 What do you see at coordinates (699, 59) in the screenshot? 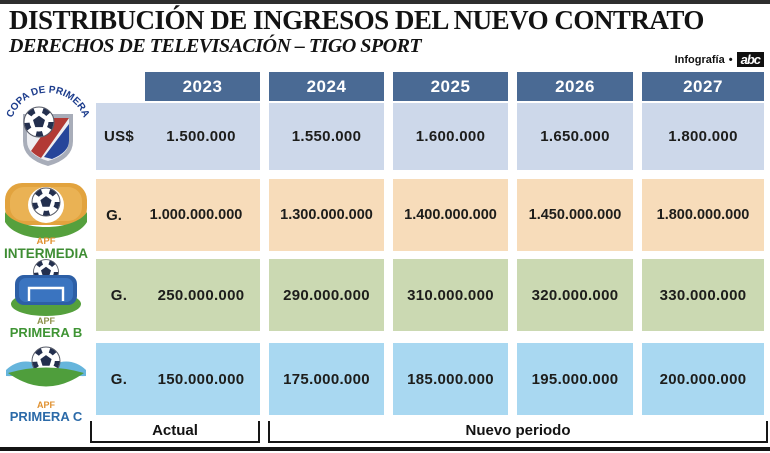
I see `credit-label: Infografía` at bounding box center [699, 59].